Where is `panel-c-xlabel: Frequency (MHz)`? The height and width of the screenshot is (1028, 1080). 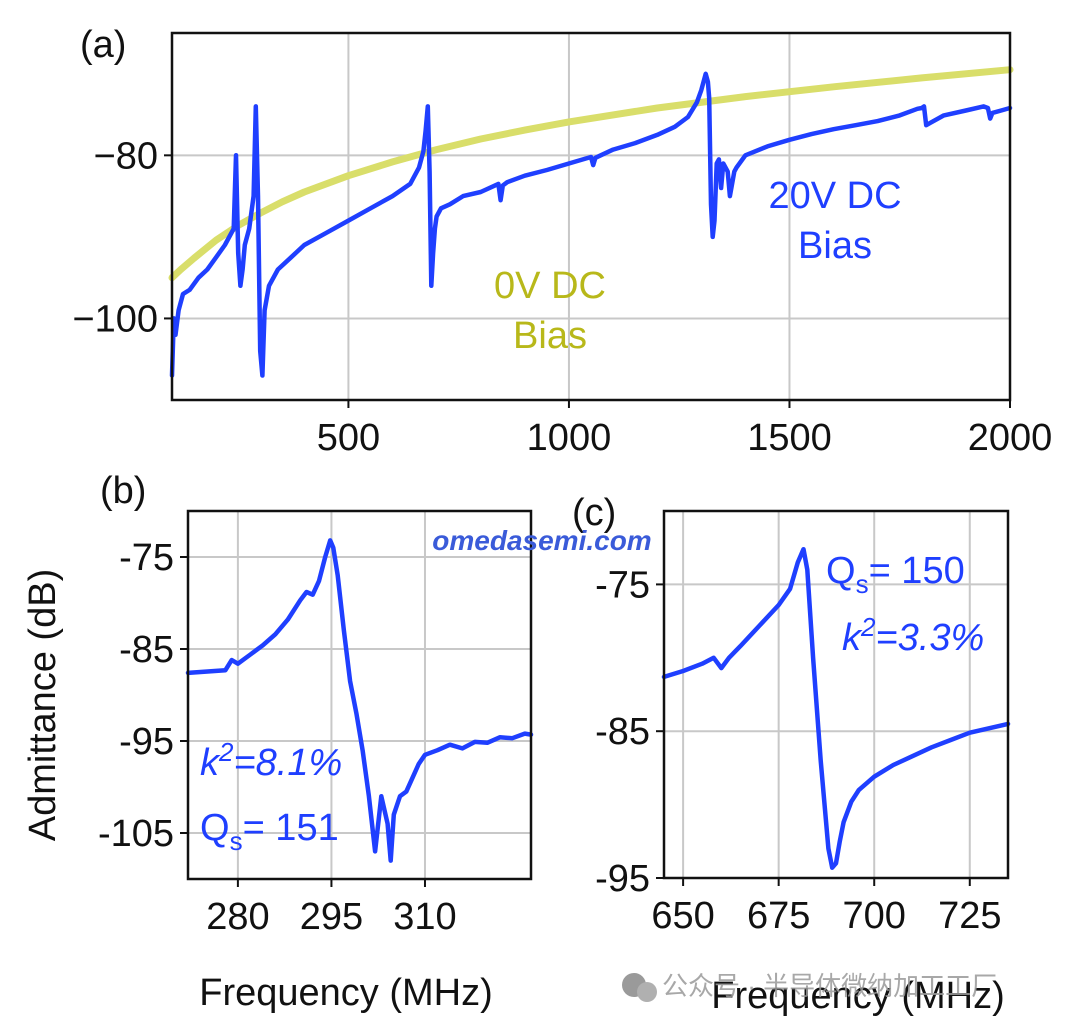
panel-c-xlabel: Frequency (MHz) is located at coordinates (858, 996).